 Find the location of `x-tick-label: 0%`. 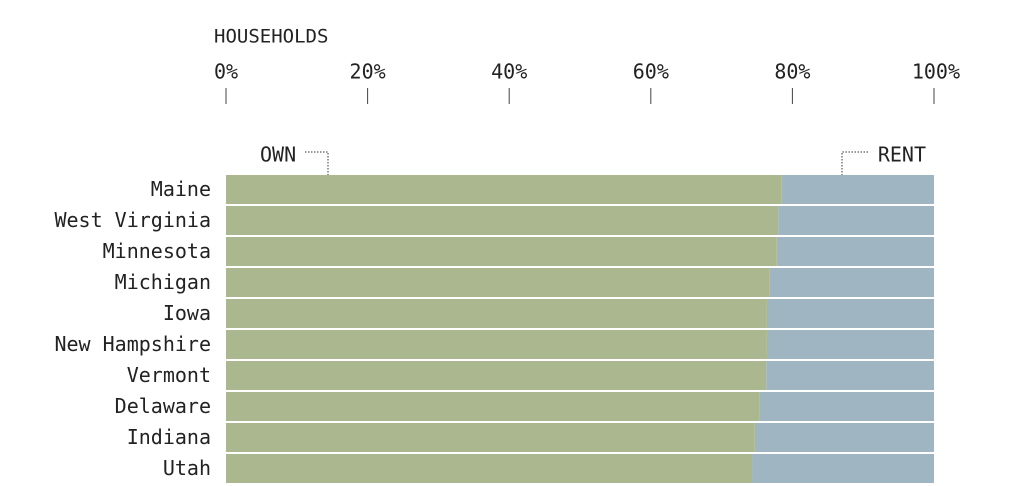

x-tick-label: 0% is located at coordinates (226, 72).